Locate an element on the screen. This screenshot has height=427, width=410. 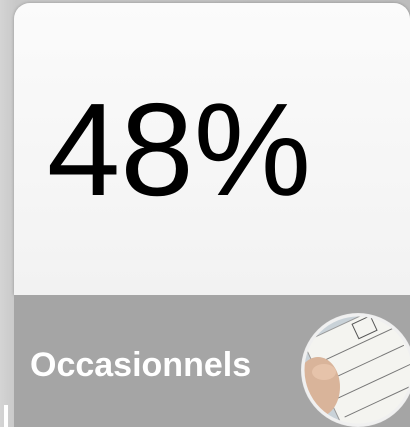
edge-mark is located at coordinates (6, 416).